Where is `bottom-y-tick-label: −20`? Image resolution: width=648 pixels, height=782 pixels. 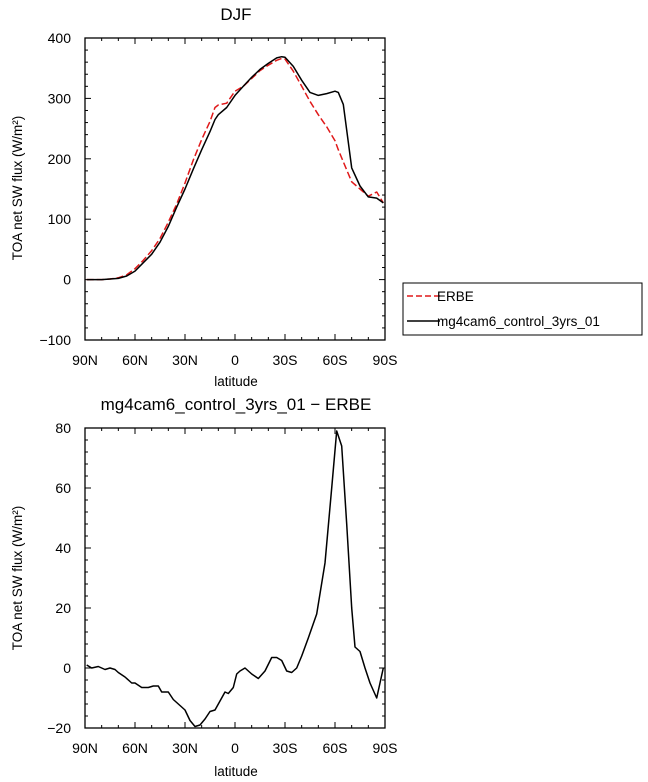 bottom-y-tick-label: −20 is located at coordinates (59, 728).